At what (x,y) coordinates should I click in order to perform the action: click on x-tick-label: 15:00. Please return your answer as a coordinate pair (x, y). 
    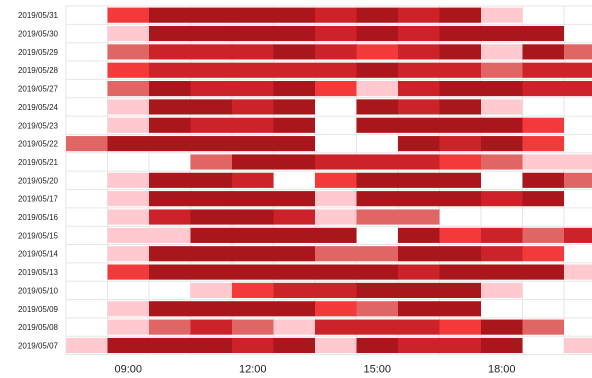
    Looking at the image, I should click on (377, 370).